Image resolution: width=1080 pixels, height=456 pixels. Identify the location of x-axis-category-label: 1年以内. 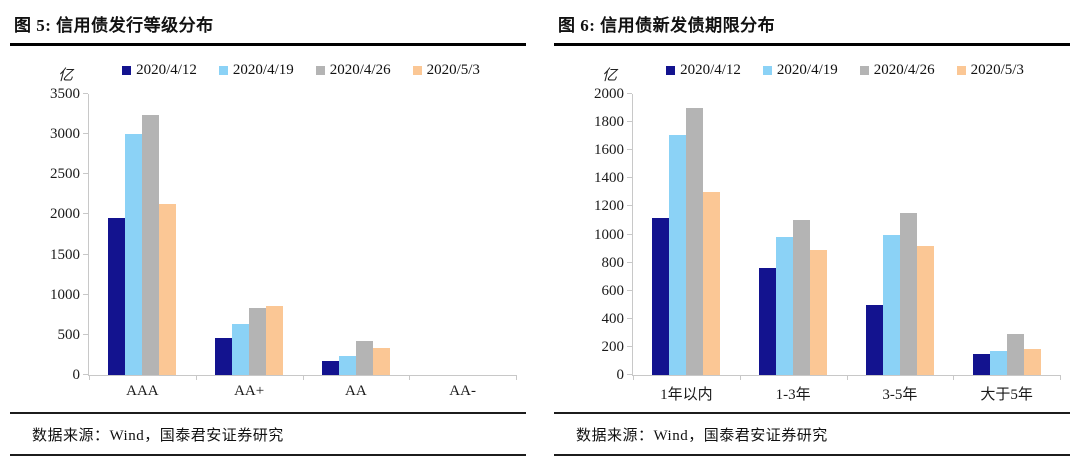
(686, 395).